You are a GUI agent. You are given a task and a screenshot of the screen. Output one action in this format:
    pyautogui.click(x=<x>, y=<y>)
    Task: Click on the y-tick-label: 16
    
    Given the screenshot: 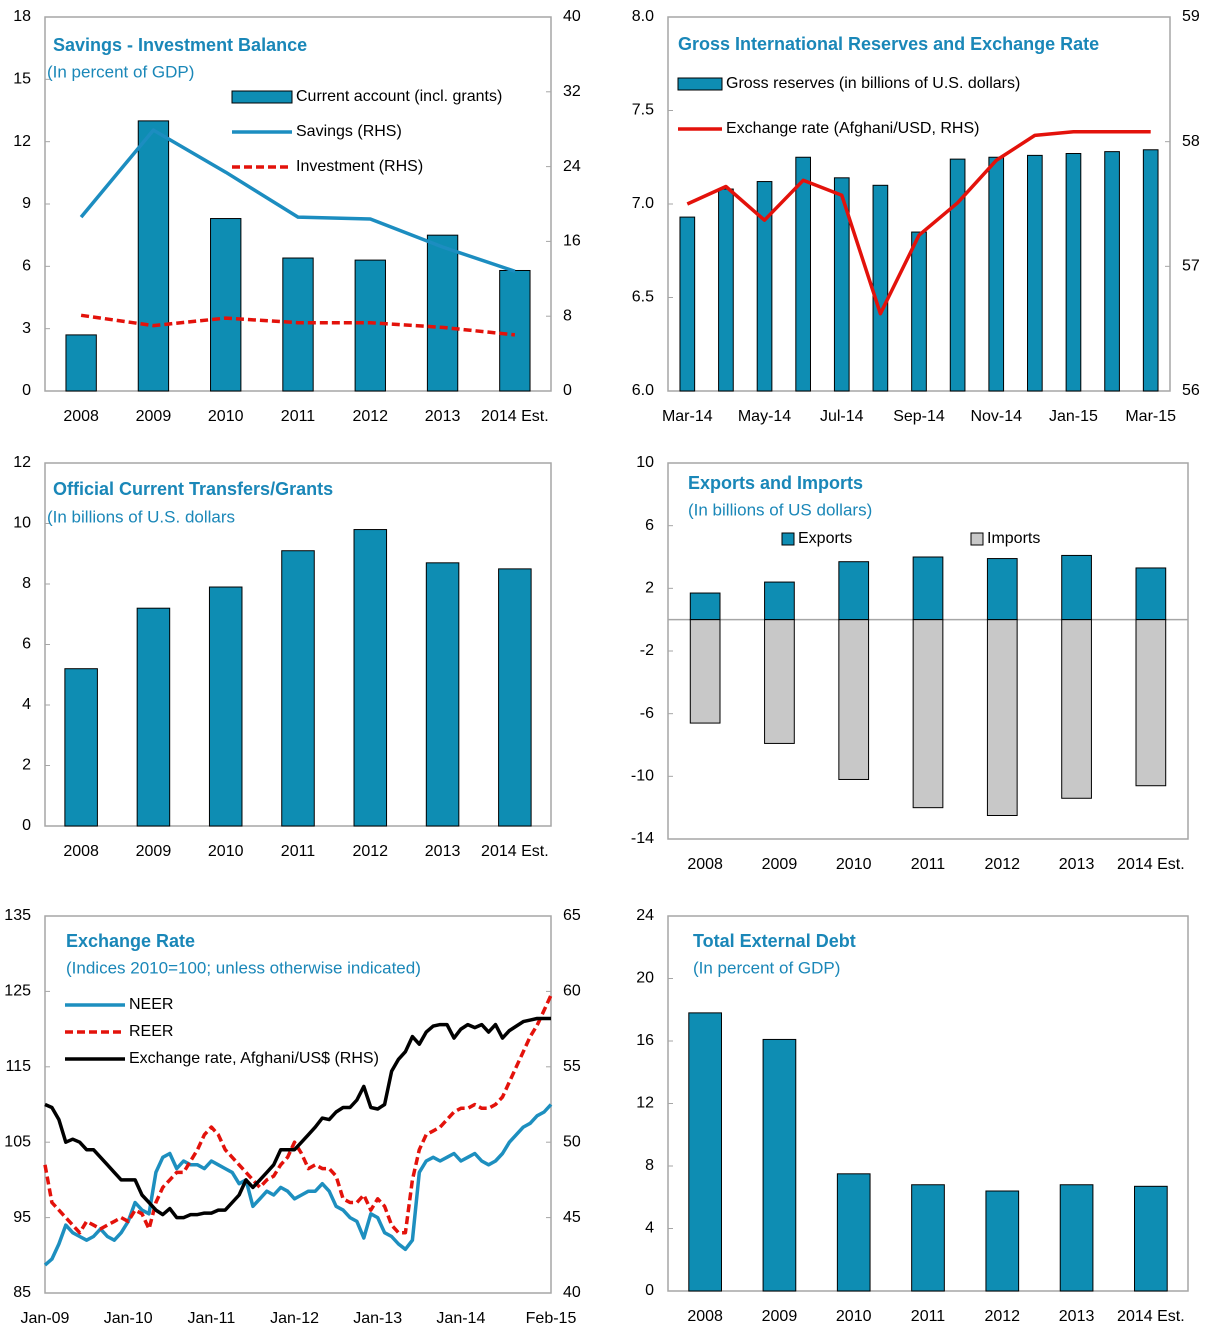 What is the action you would take?
    pyautogui.click(x=645, y=1040)
    